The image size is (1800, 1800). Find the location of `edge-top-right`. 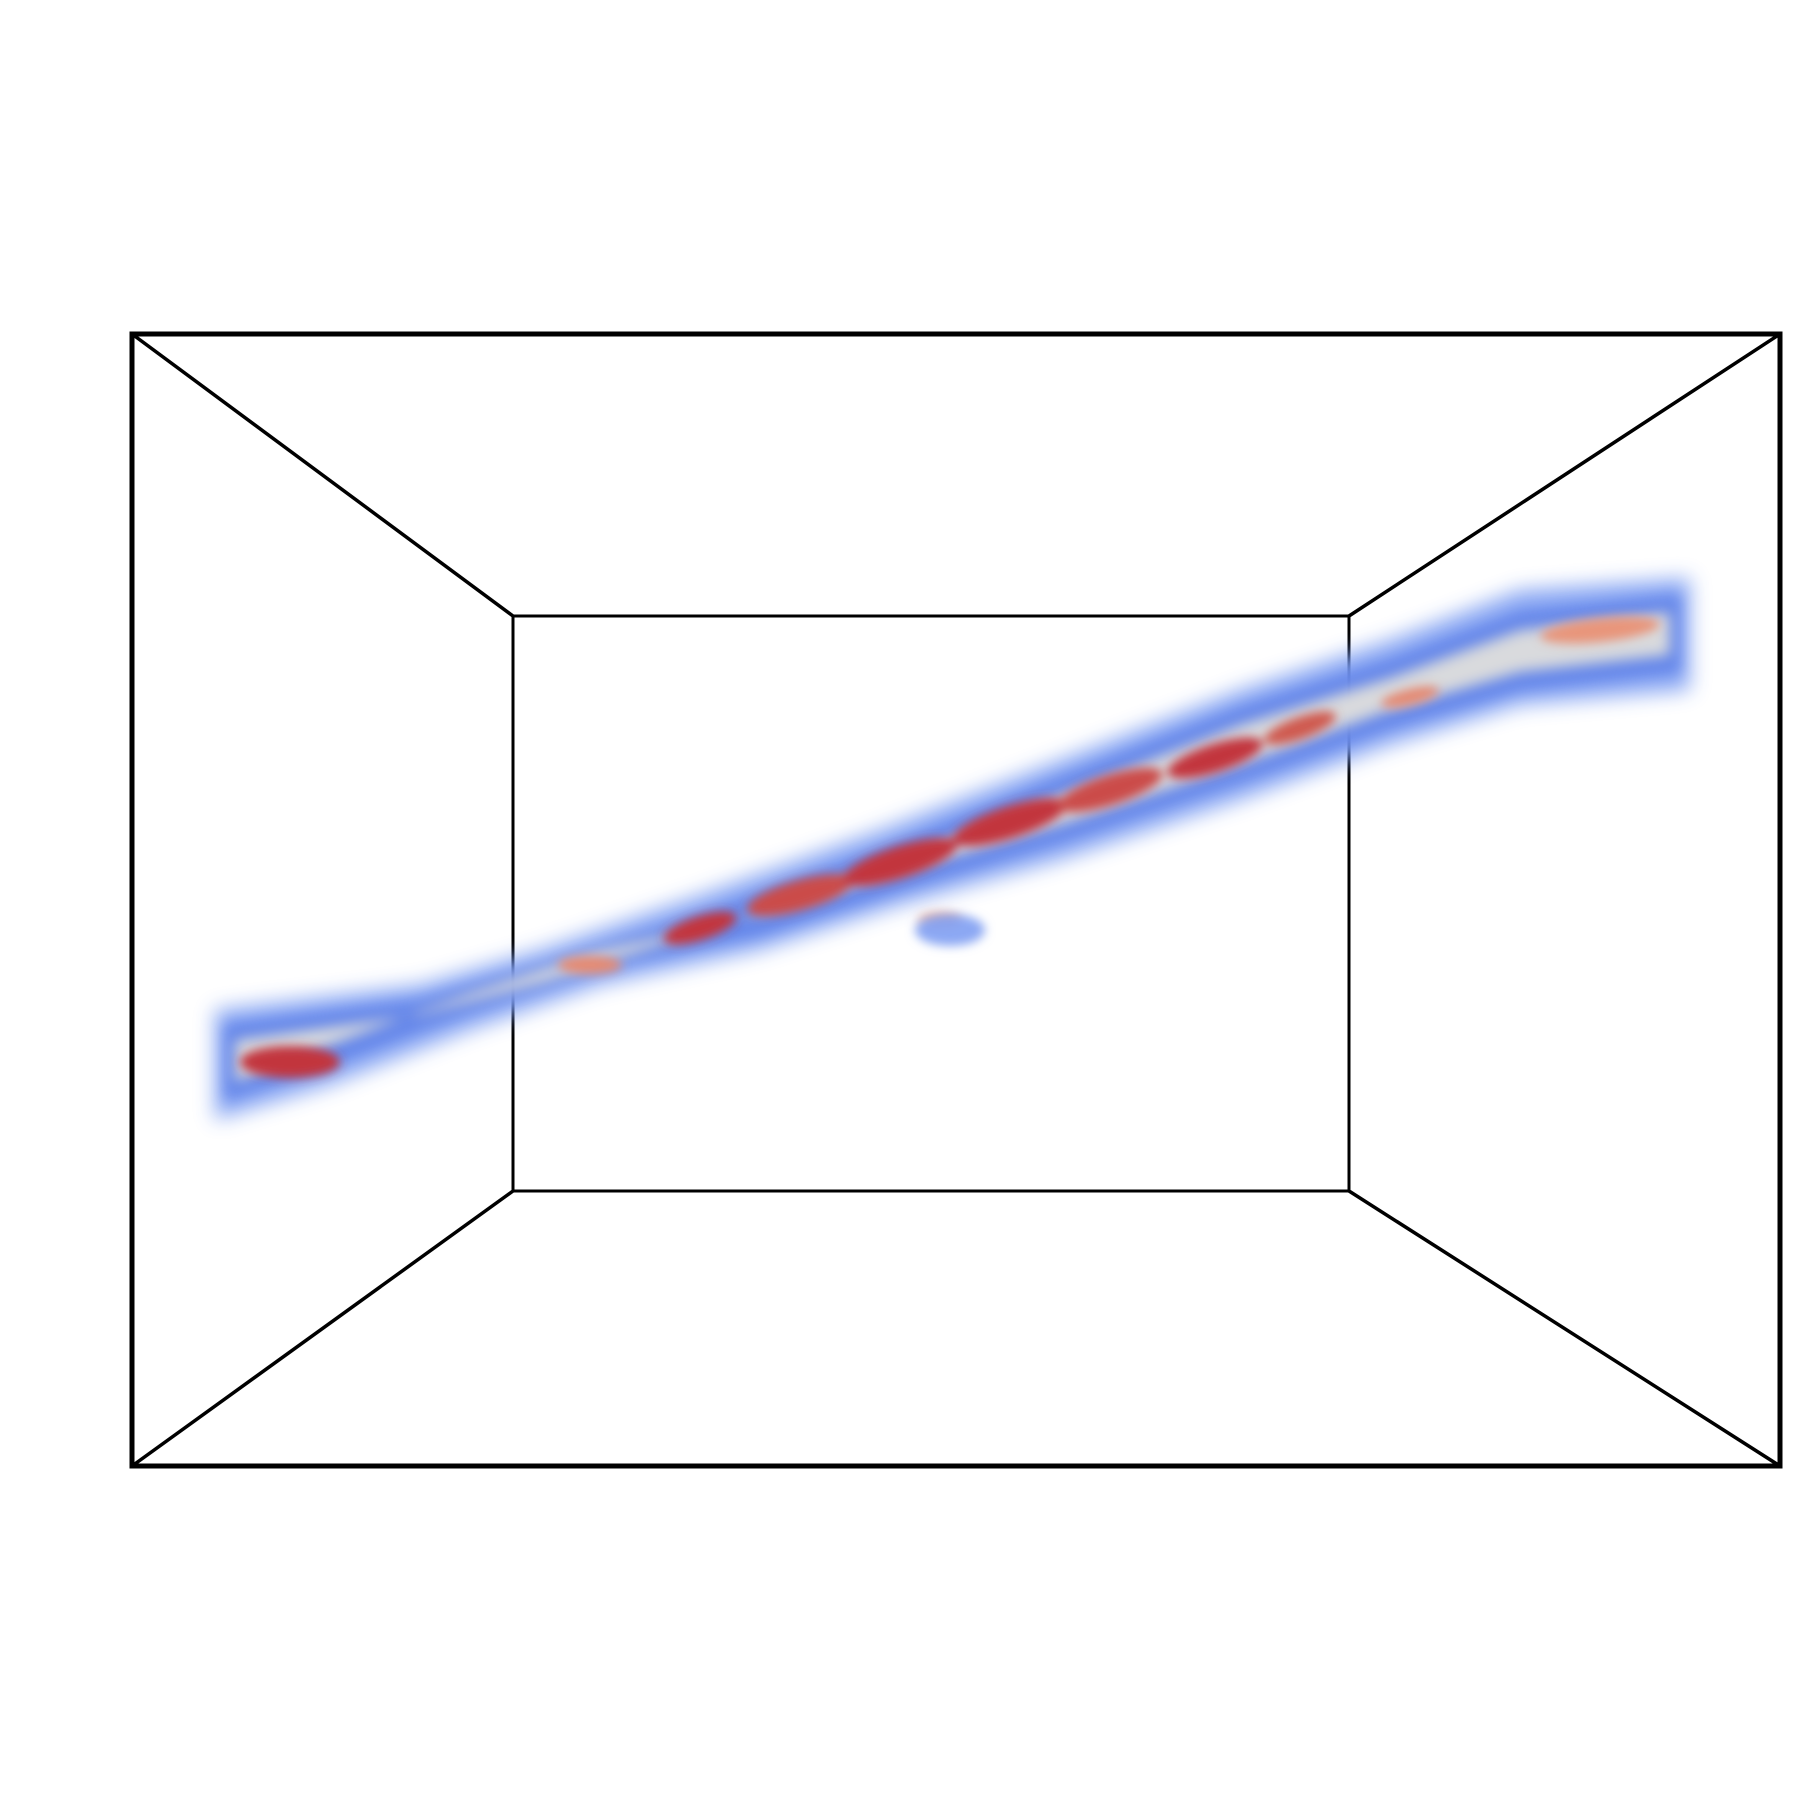

edge-top-right is located at coordinates (1564, 475).